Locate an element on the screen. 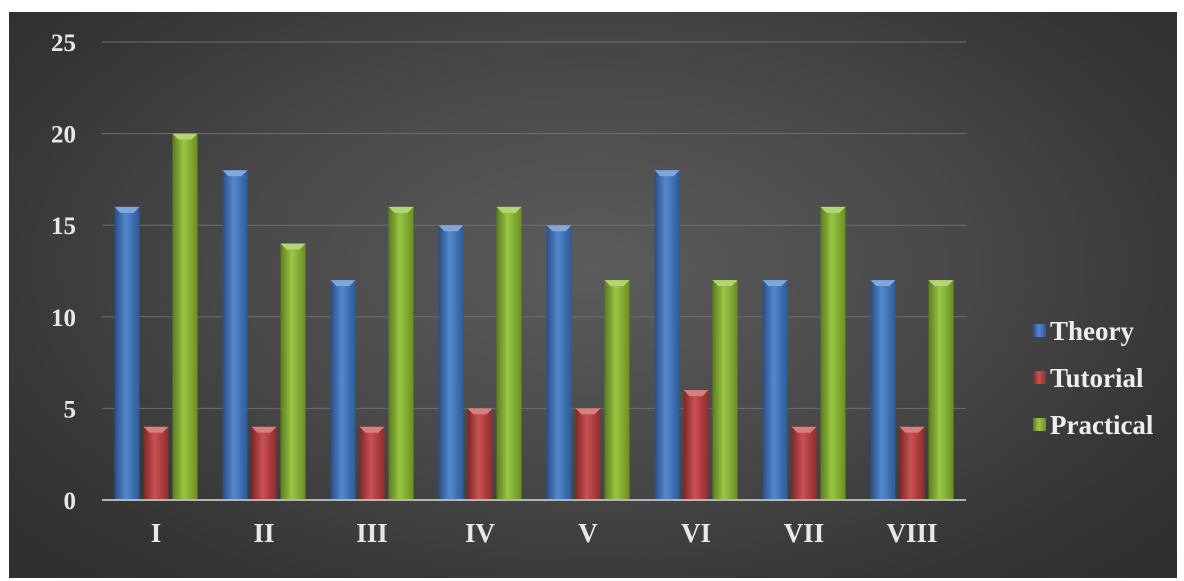  bar-practical-ii is located at coordinates (293, 371).